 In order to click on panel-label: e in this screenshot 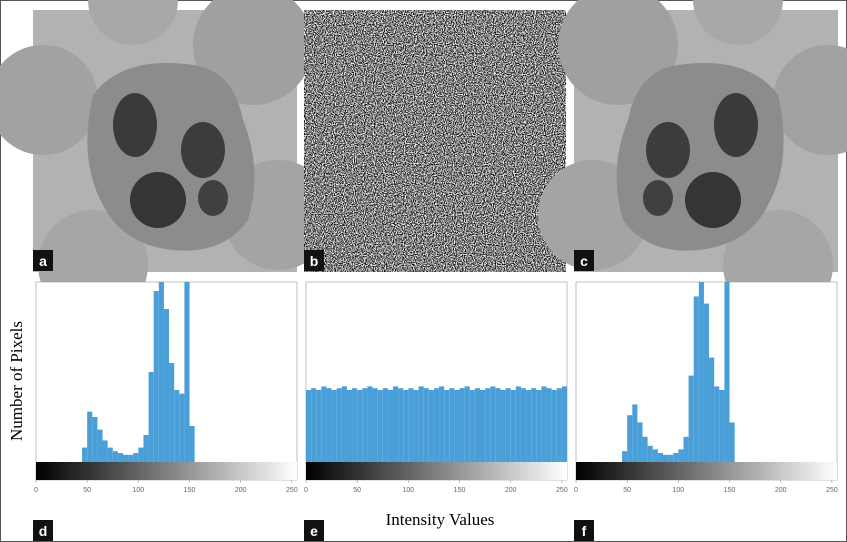, I will do `click(314, 531)`.